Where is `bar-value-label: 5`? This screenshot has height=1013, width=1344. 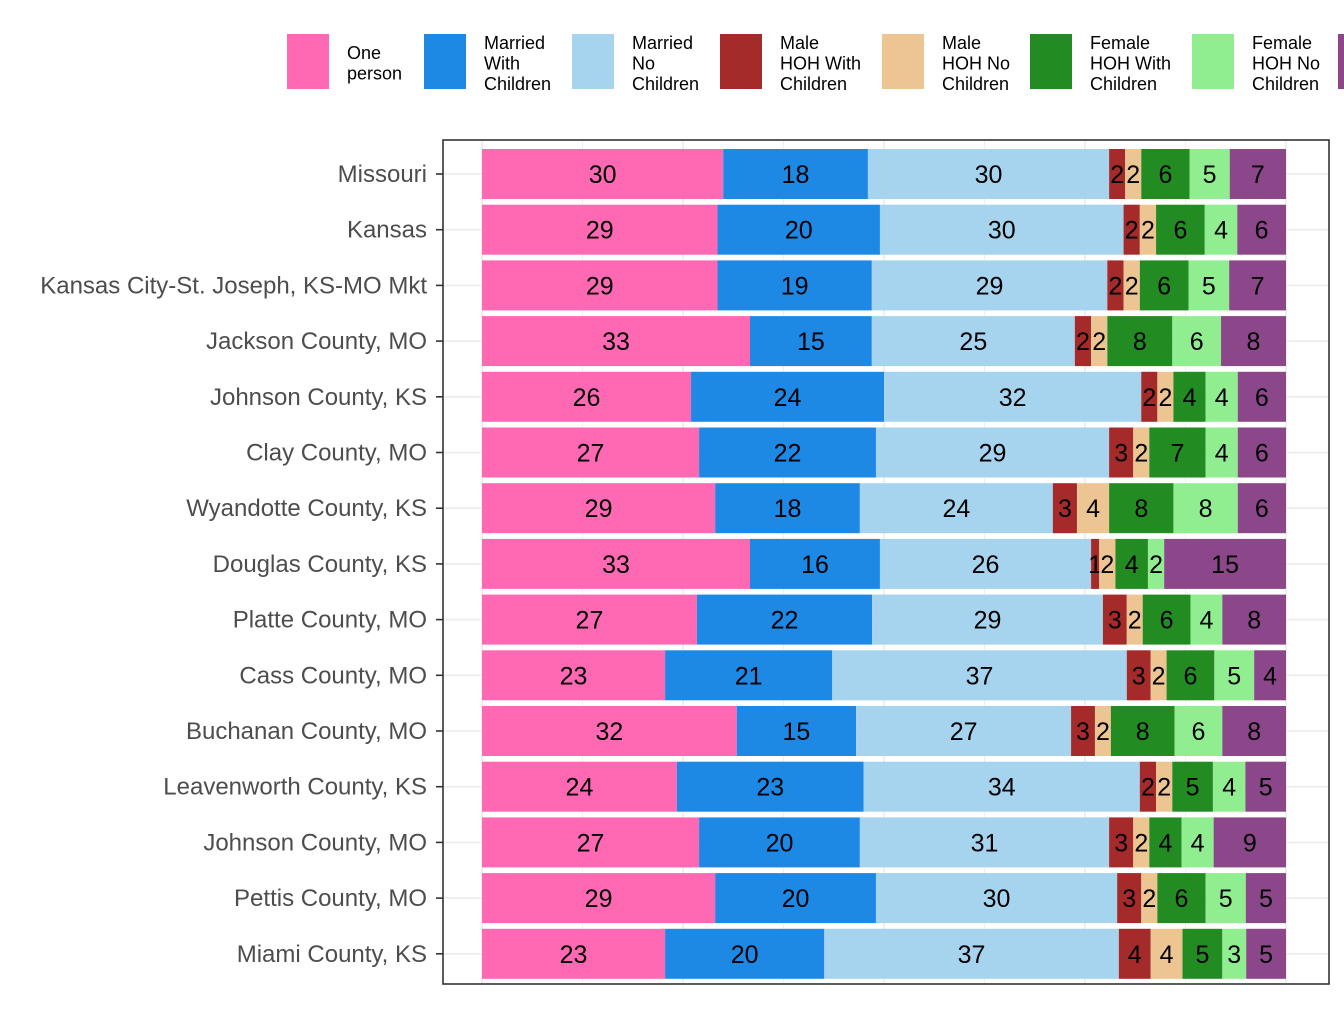 bar-value-label: 5 is located at coordinates (1266, 899).